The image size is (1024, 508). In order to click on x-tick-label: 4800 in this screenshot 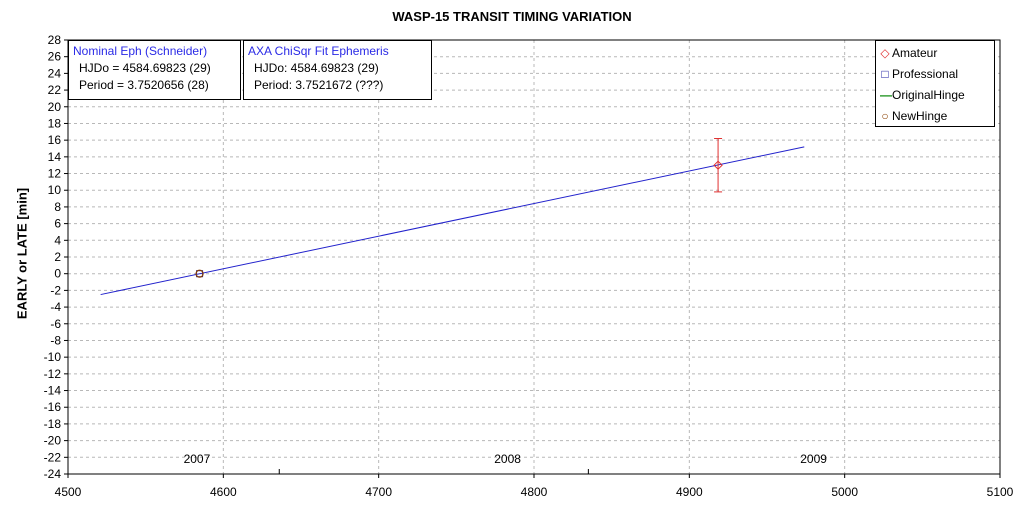, I will do `click(534, 492)`.